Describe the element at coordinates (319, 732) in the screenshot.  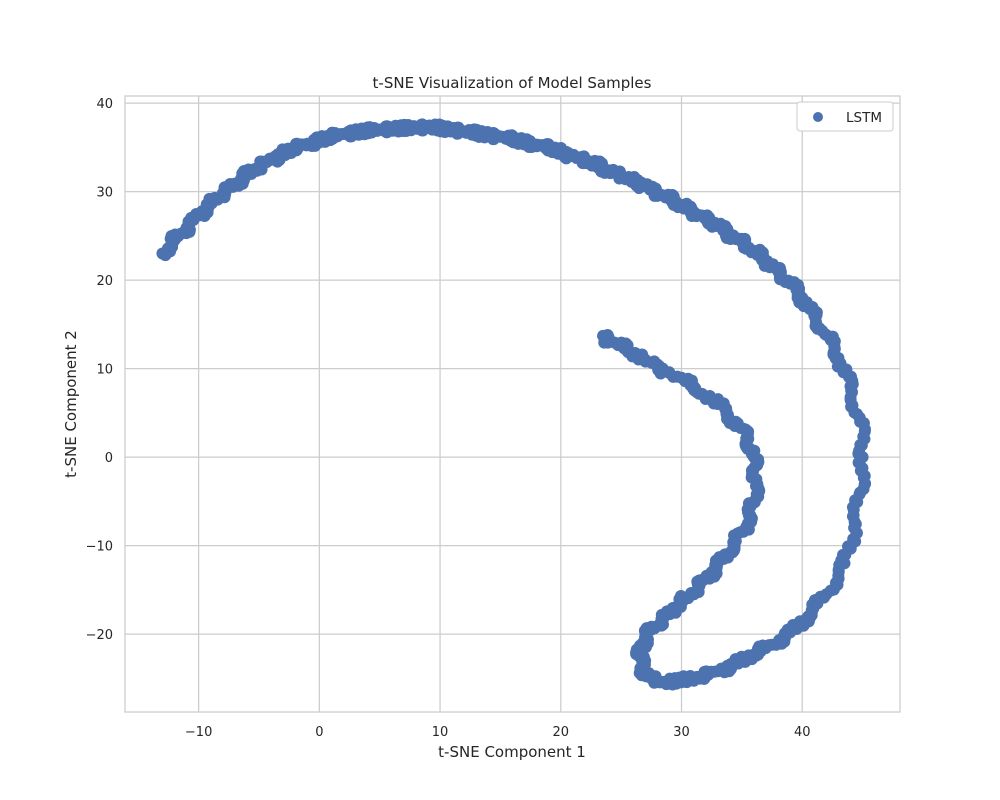
I see `x-tick-label: 0` at that location.